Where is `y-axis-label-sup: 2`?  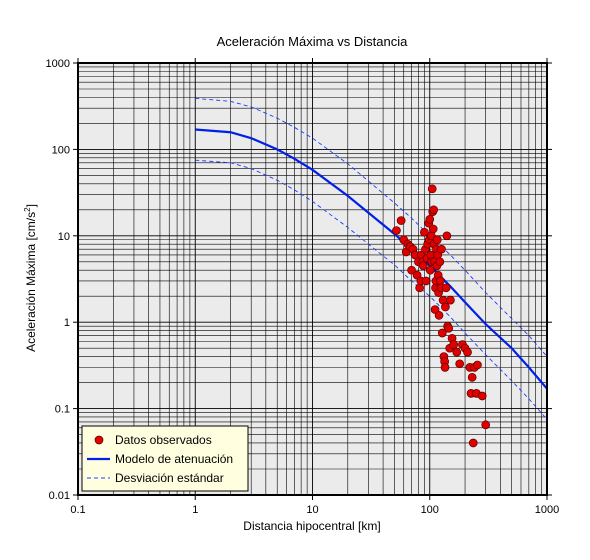 y-axis-label-sup: 2 is located at coordinates (27, 209).